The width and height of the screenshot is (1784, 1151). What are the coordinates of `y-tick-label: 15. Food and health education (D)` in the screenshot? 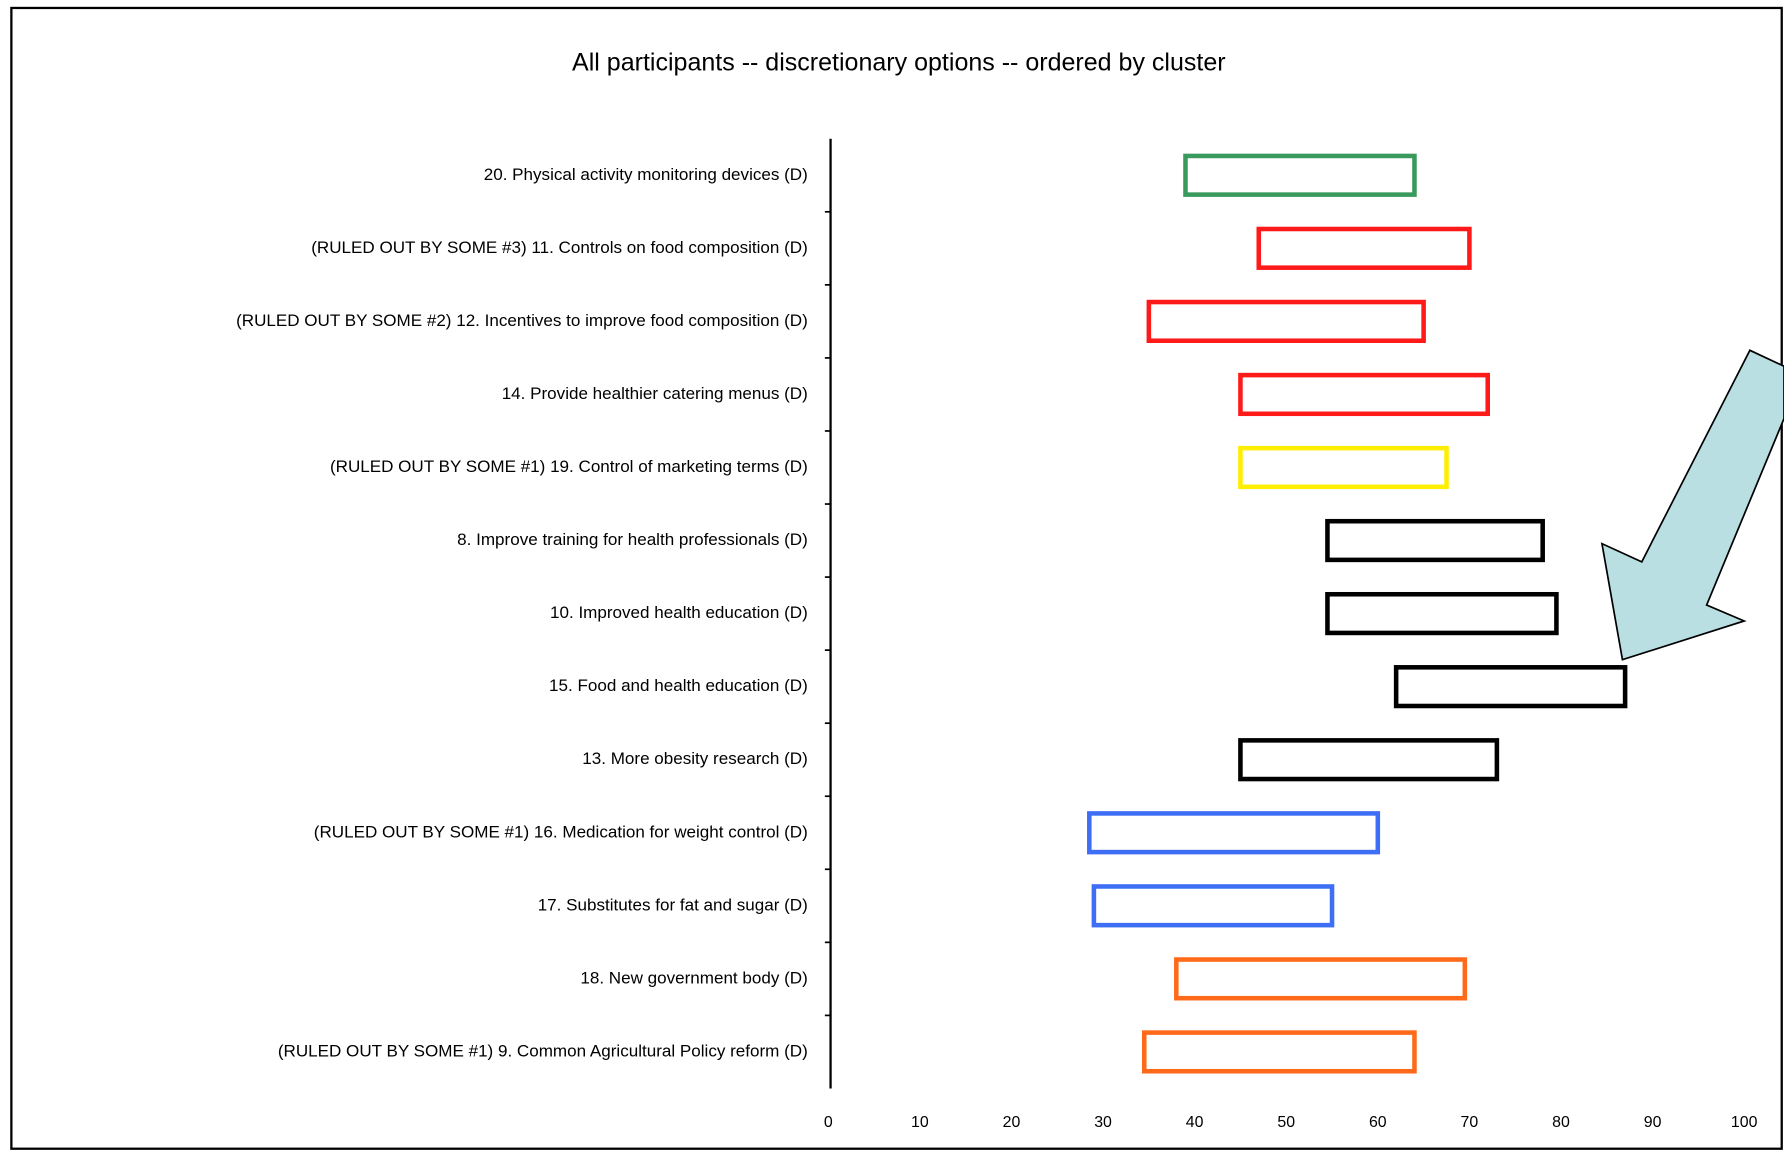 It's located at (678, 685).